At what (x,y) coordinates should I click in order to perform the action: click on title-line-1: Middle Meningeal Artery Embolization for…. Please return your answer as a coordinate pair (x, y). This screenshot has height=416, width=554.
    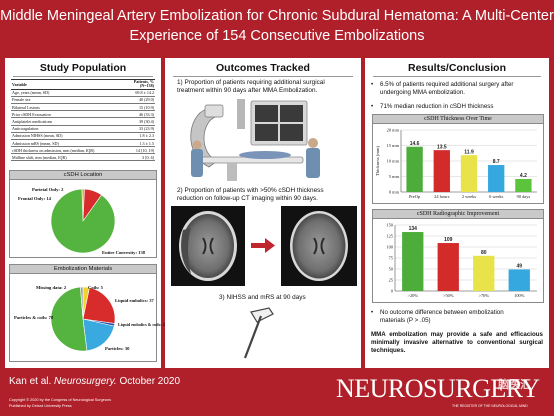
    Looking at the image, I should click on (277, 16).